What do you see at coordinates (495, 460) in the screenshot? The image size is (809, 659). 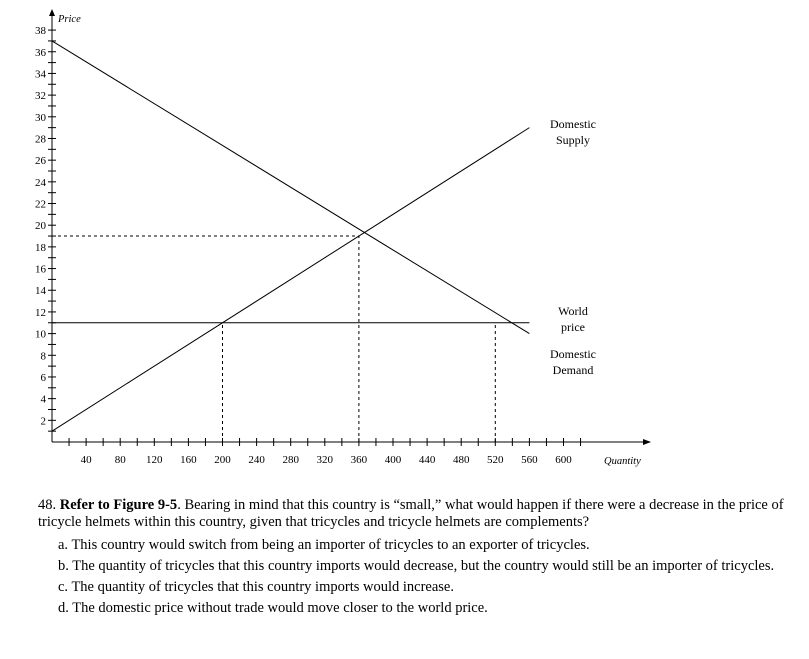 I see `x-tick-label: 520` at bounding box center [495, 460].